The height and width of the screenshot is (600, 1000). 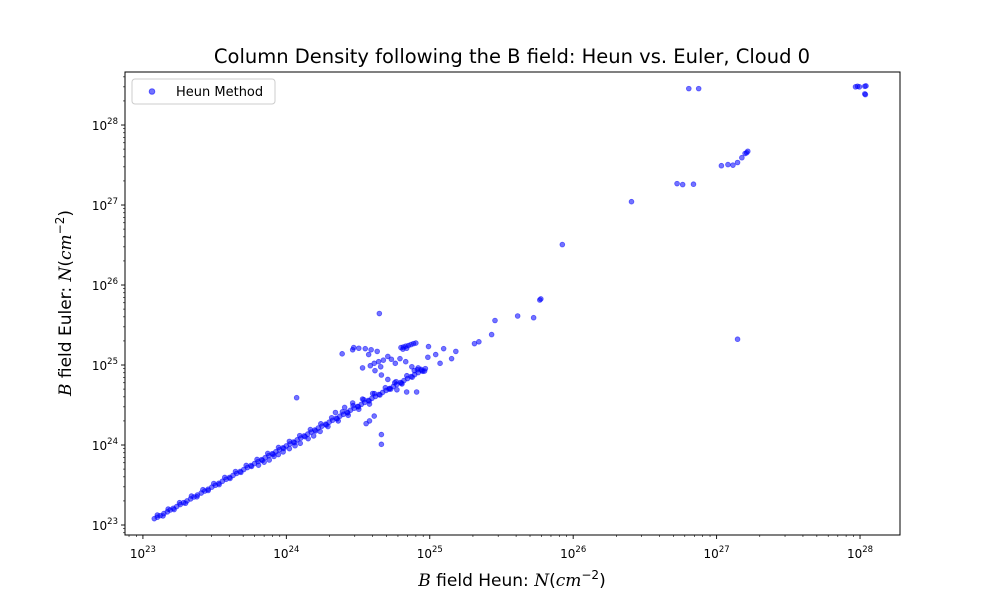 I want to click on y-tick-label: 1028, so click(x=105, y=125).